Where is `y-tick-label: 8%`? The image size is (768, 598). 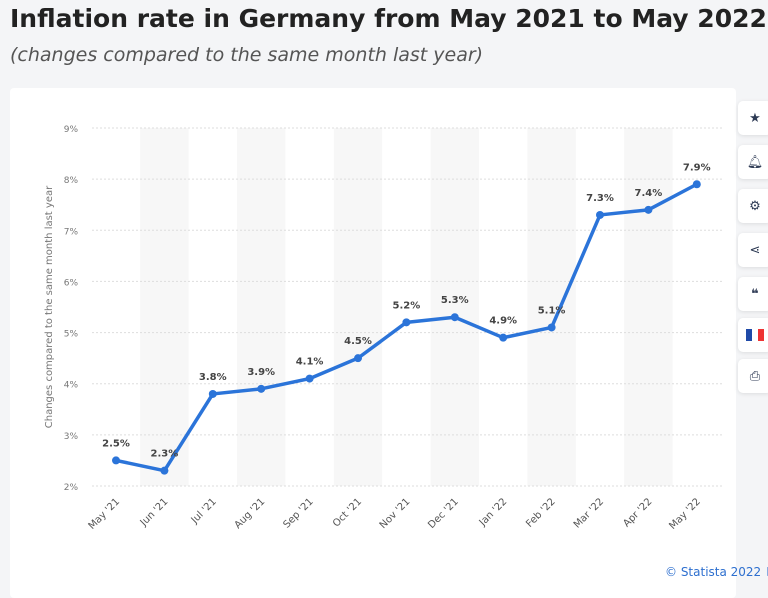
y-tick-label: 8% is located at coordinates (71, 181).